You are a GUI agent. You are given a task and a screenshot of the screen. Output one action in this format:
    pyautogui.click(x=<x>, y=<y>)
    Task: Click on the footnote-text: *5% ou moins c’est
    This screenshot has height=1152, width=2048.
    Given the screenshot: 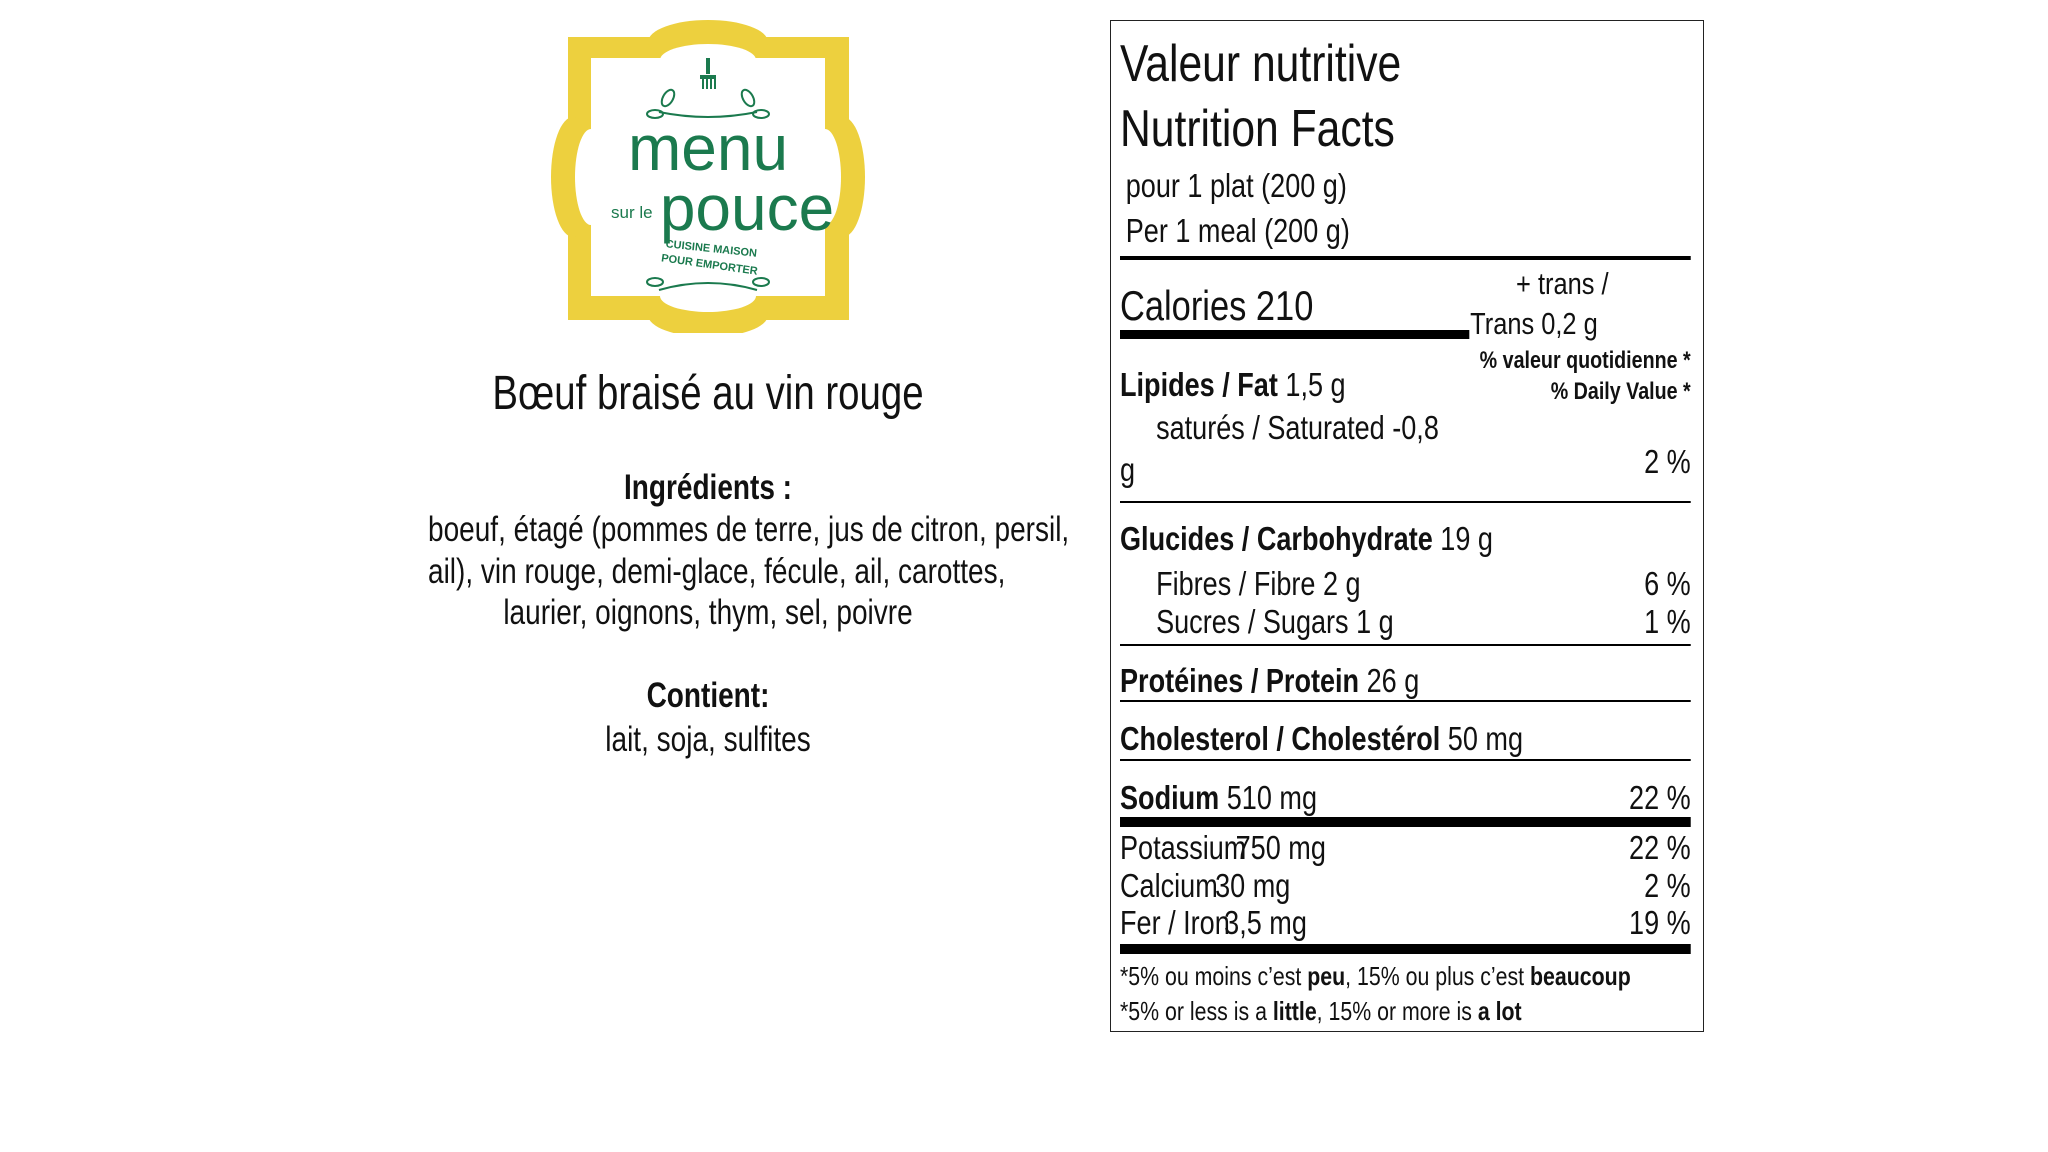 What is the action you would take?
    pyautogui.click(x=1214, y=976)
    